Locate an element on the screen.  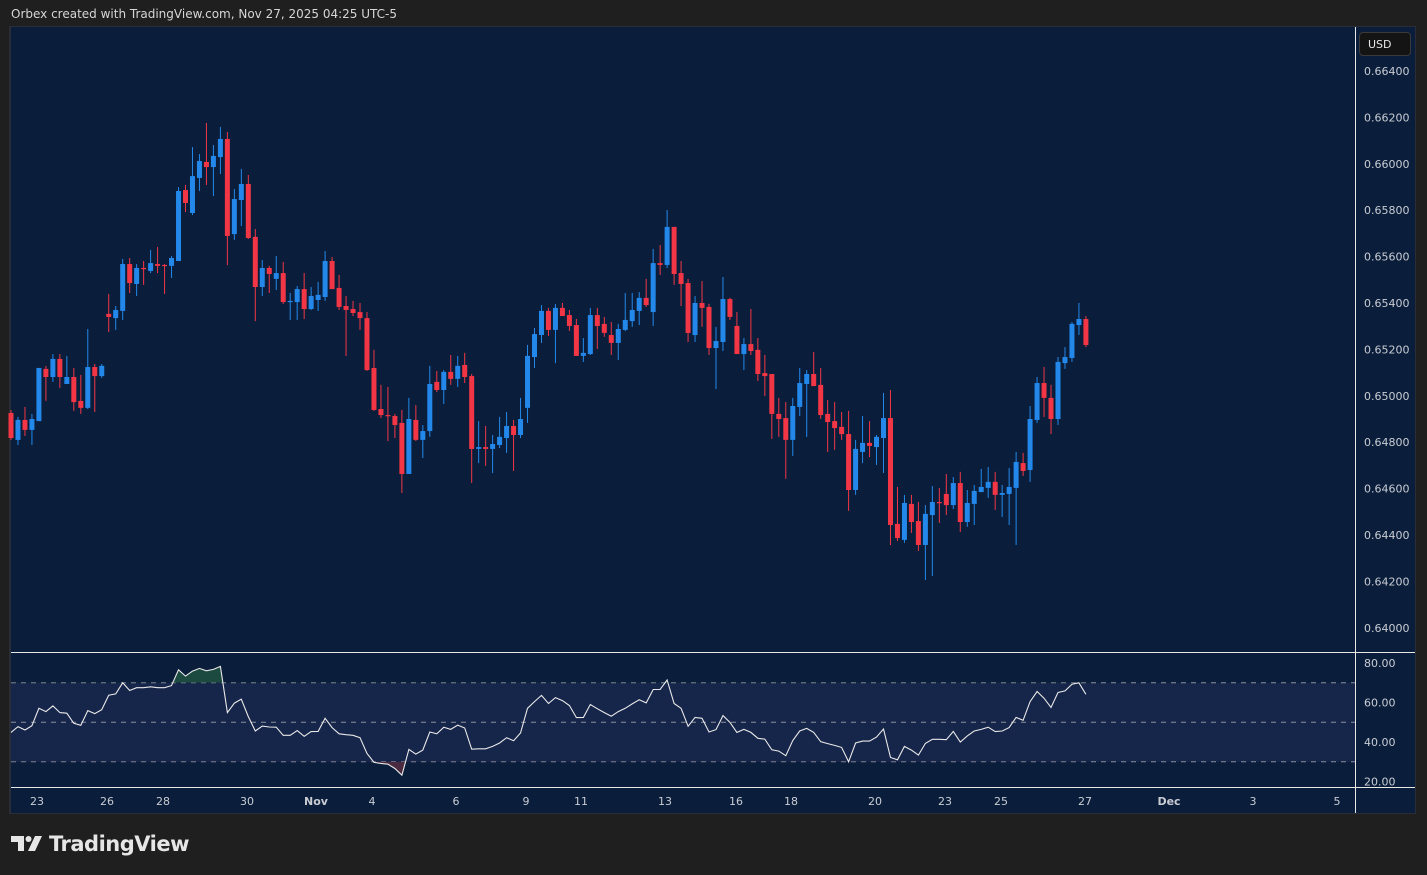
time-tick-label: Nov is located at coordinates (316, 801).